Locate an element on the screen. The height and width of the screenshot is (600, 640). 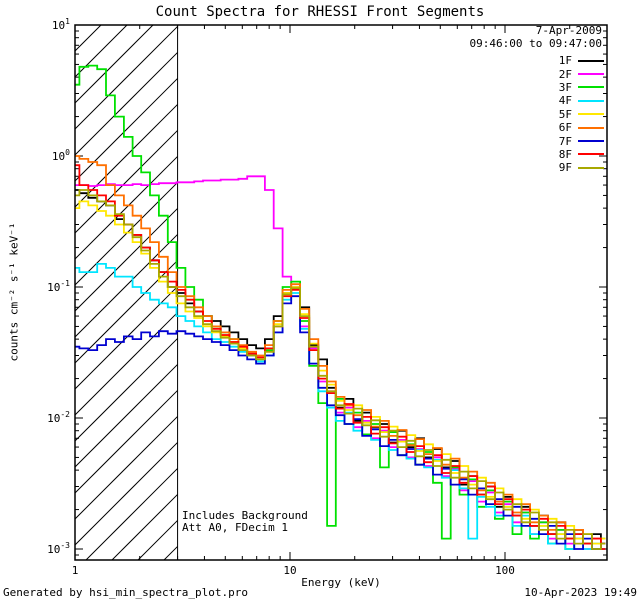
y-tick-label: 10⁰ is located at coordinates (61, 155).